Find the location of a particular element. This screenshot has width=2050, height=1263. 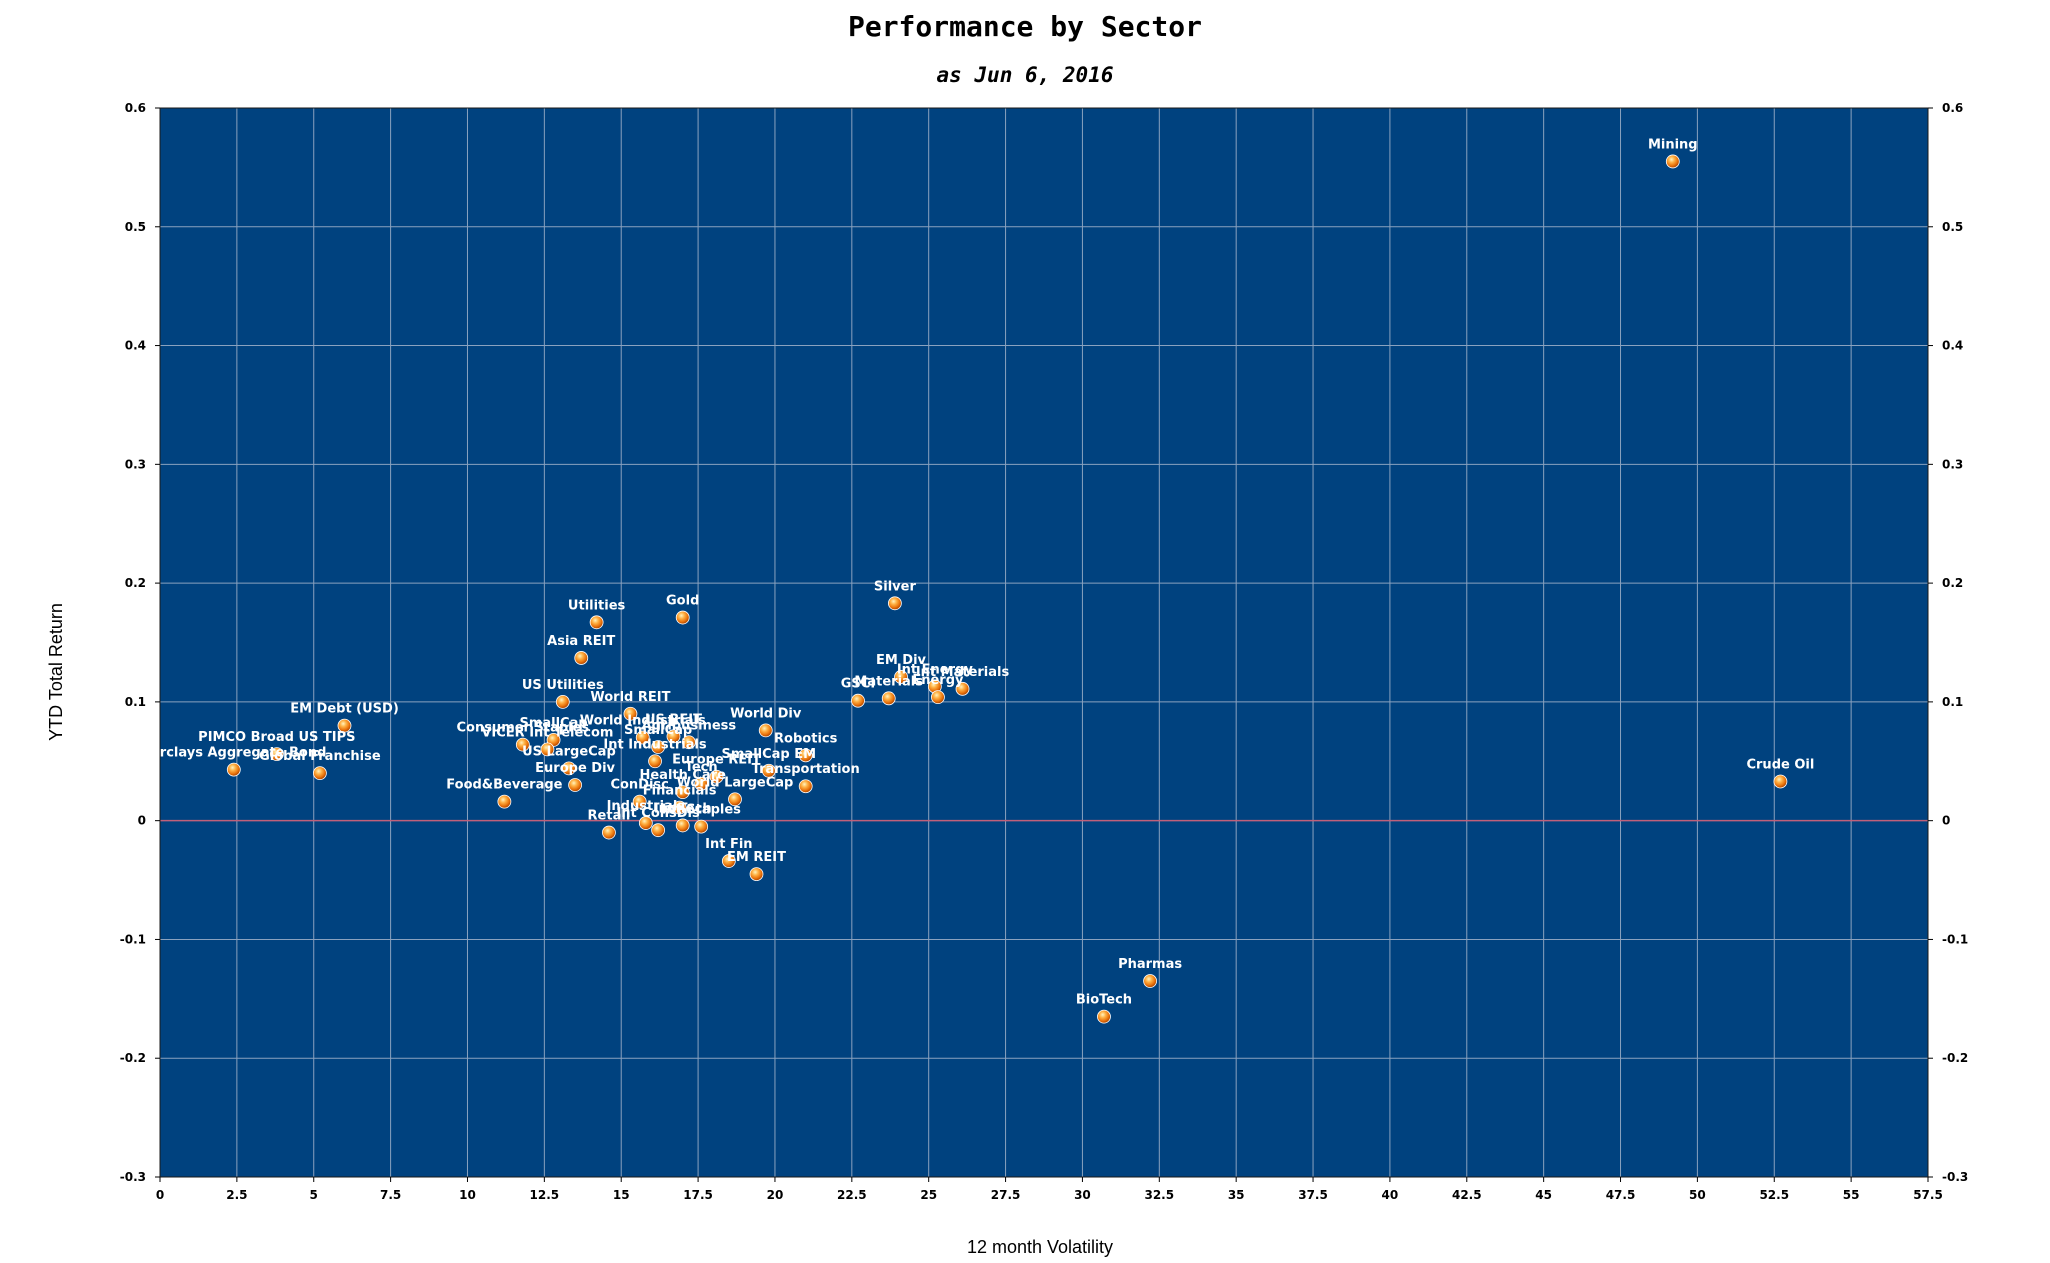

x-tick-label: 0 is located at coordinates (160, 1195).